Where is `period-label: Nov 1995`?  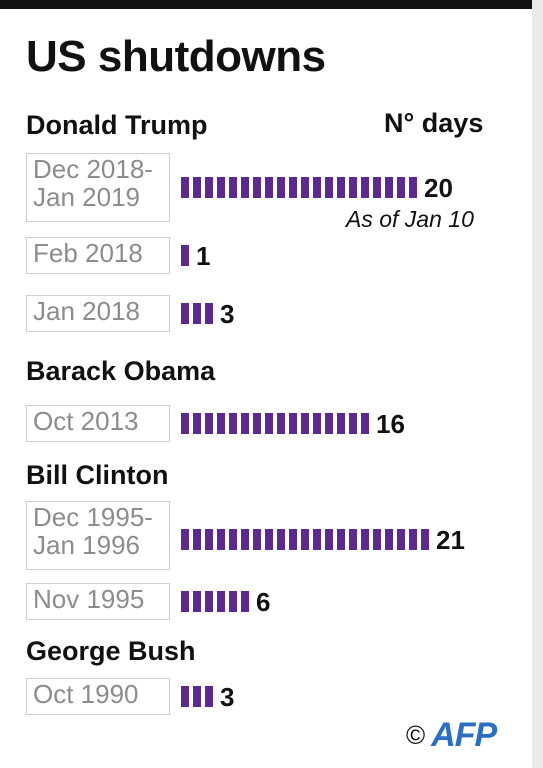
period-label: Nov 1995 is located at coordinates (98, 601).